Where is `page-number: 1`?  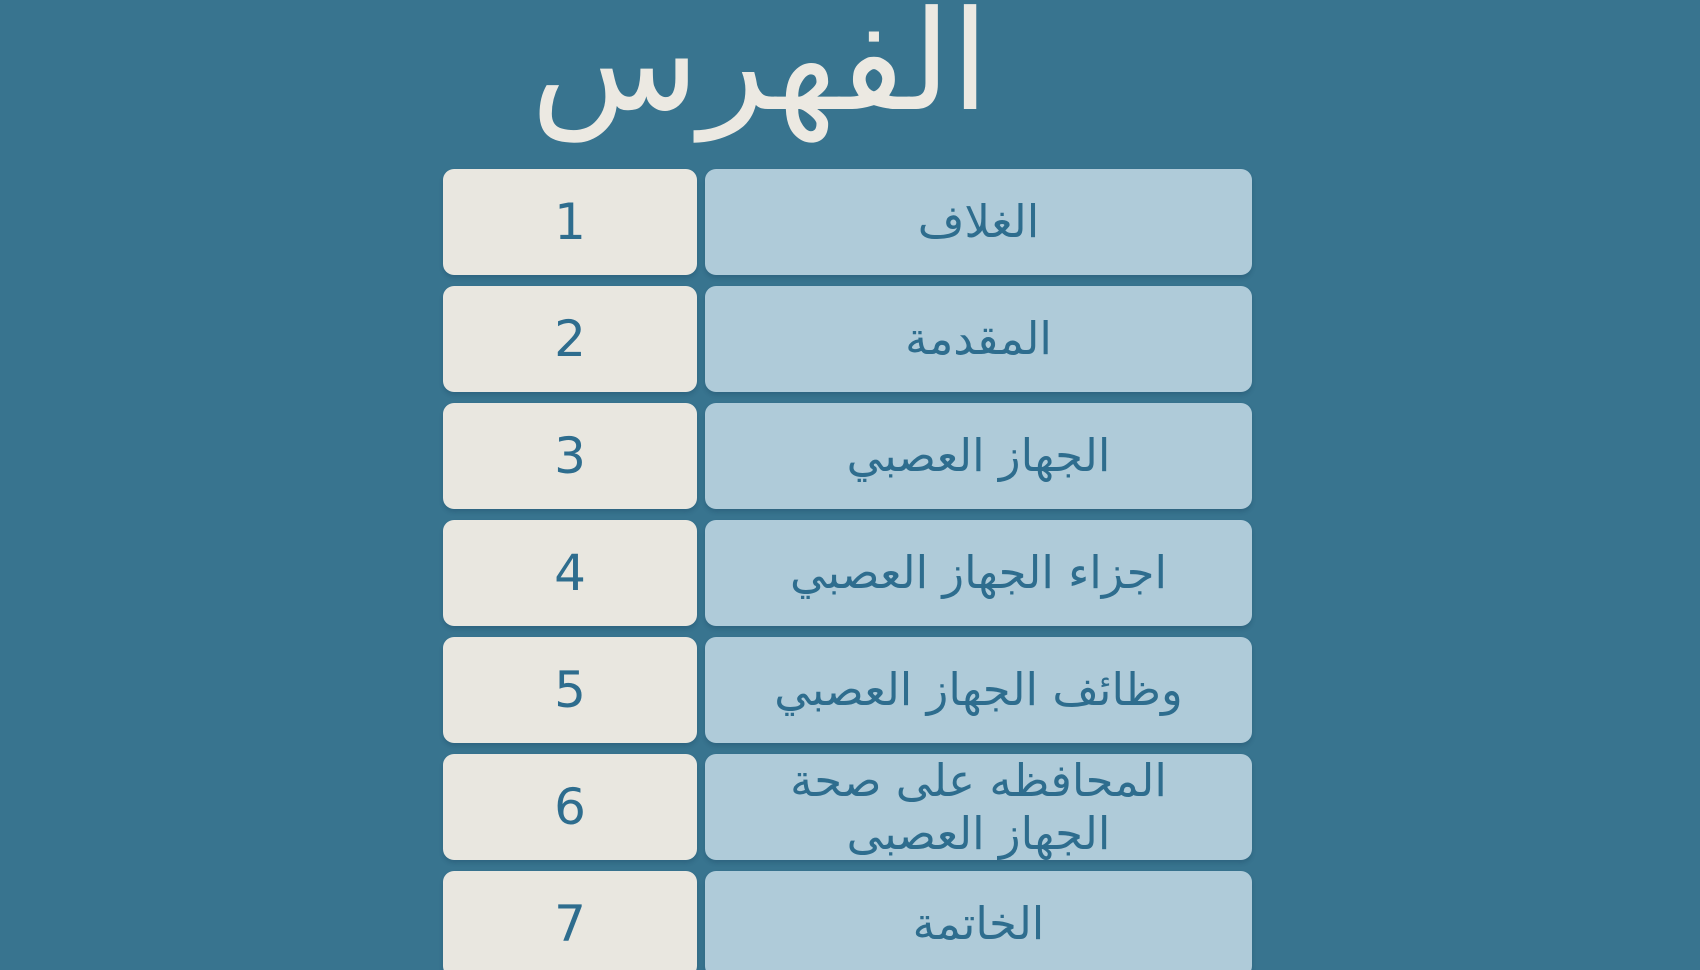 page-number: 1 is located at coordinates (570, 221).